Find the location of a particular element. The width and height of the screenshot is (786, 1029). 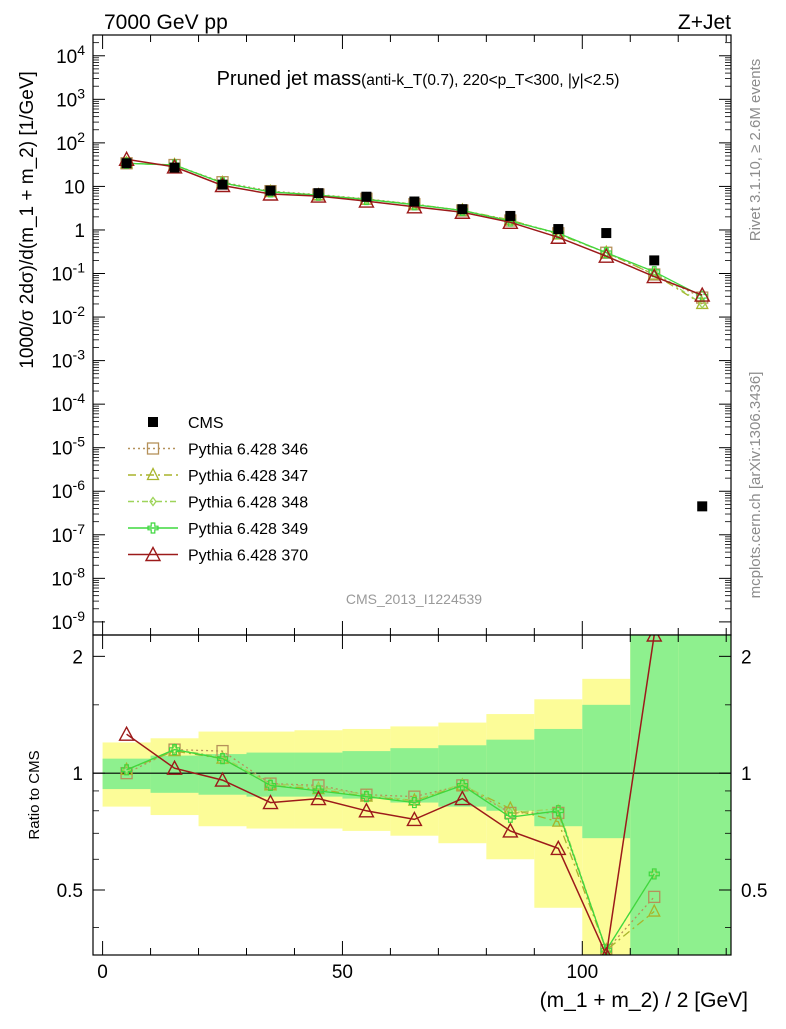

analysis-watermark: CMS_2013_I1224539 is located at coordinates (414, 599).